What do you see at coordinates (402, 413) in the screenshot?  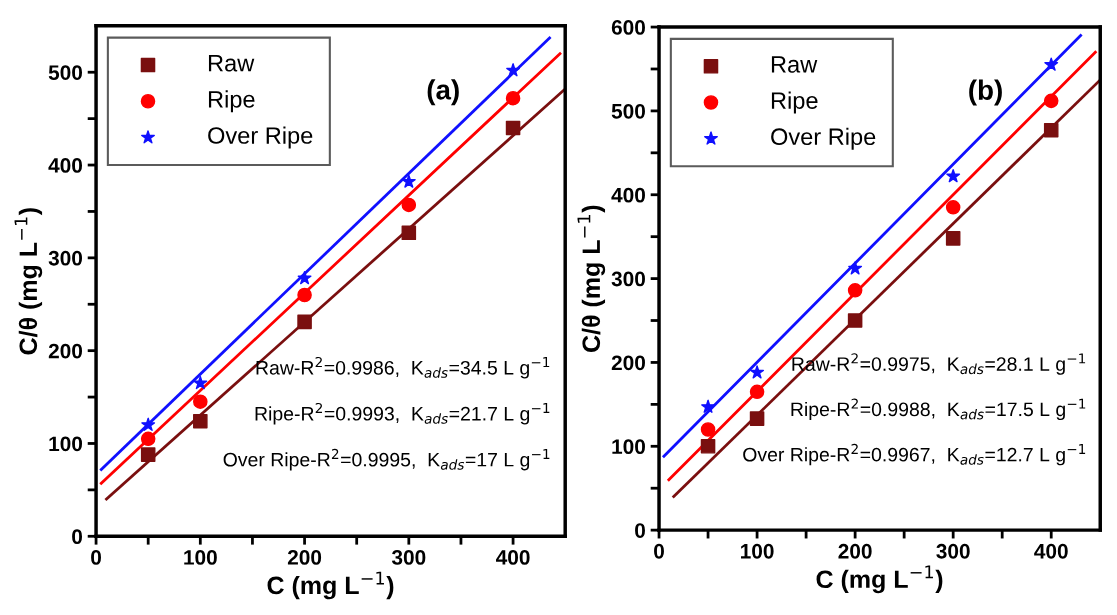 I see `annotation: Ripe-R$^{2}$=0.9993, K$_{ads}$=21.7 L g$^{−1}$` at bounding box center [402, 413].